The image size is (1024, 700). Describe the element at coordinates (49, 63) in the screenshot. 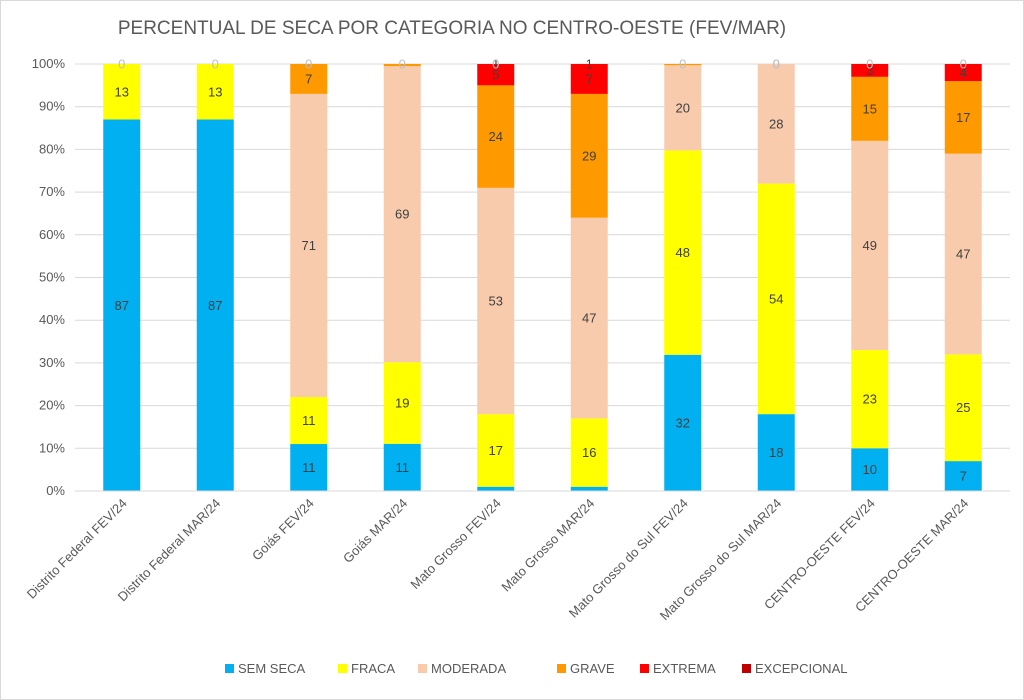

I see `y-tick-label: 100%` at that location.